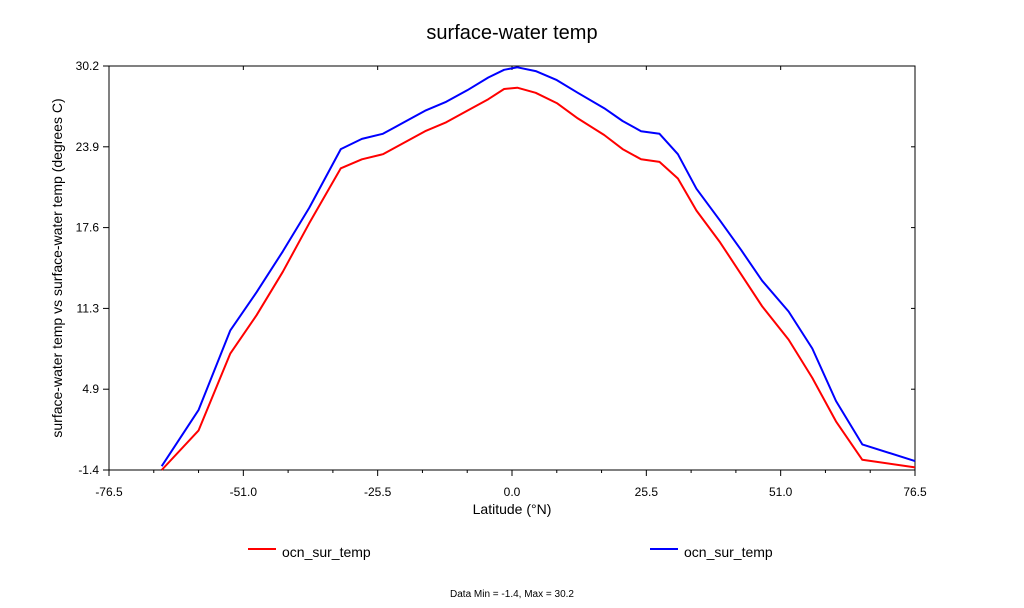 This screenshot has width=1024, height=608. I want to click on x-tick-label: -25.5, so click(378, 492).